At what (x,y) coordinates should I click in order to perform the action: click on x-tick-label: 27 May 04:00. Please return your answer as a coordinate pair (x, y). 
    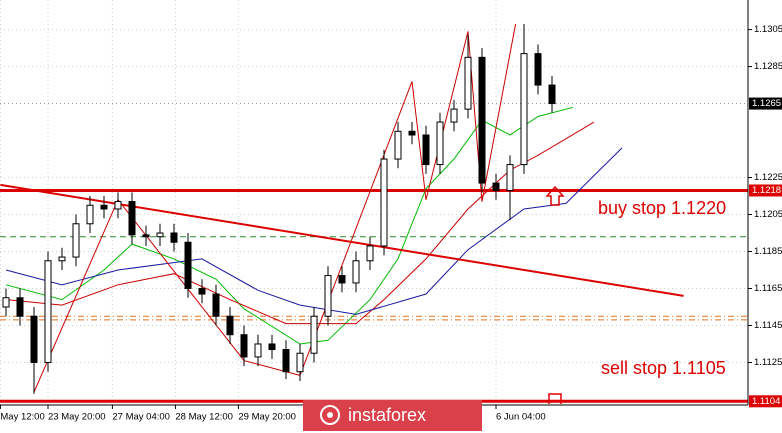
    Looking at the image, I should click on (141, 417).